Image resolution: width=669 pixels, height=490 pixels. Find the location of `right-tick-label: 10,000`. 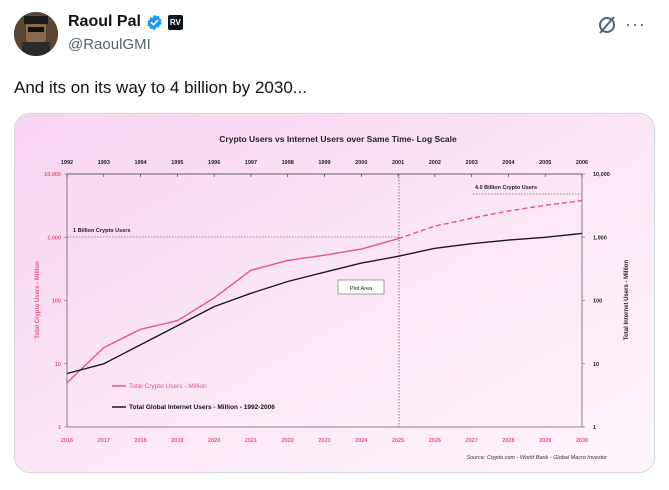

right-tick-label: 10,000 is located at coordinates (601, 175).